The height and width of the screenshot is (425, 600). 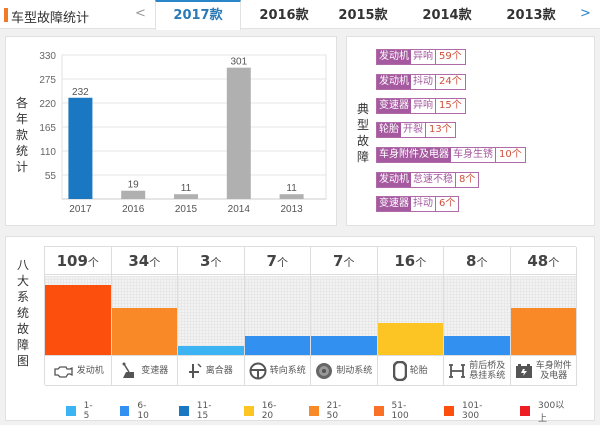 What do you see at coordinates (284, 15) in the screenshot?
I see `tab-2016: 2016款` at bounding box center [284, 15].